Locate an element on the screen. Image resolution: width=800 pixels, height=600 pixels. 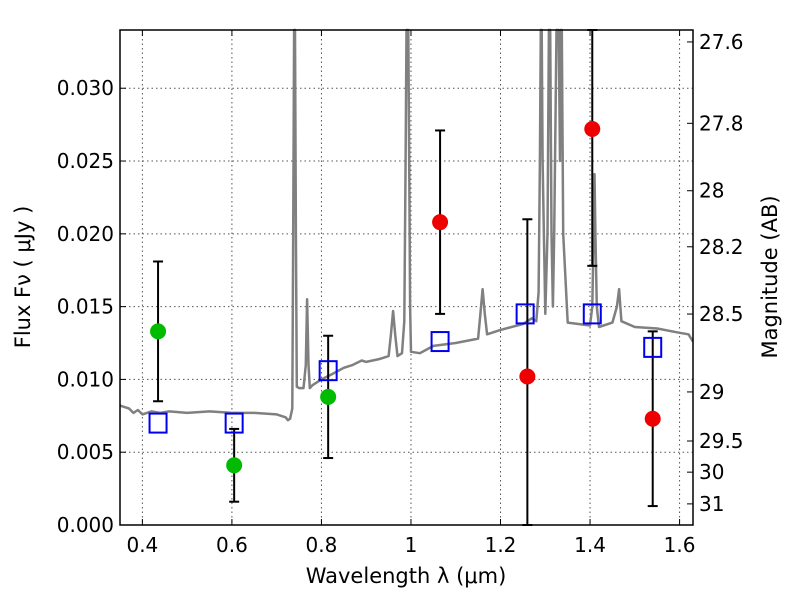
x-tick-label: 0.6 is located at coordinates (232, 545).